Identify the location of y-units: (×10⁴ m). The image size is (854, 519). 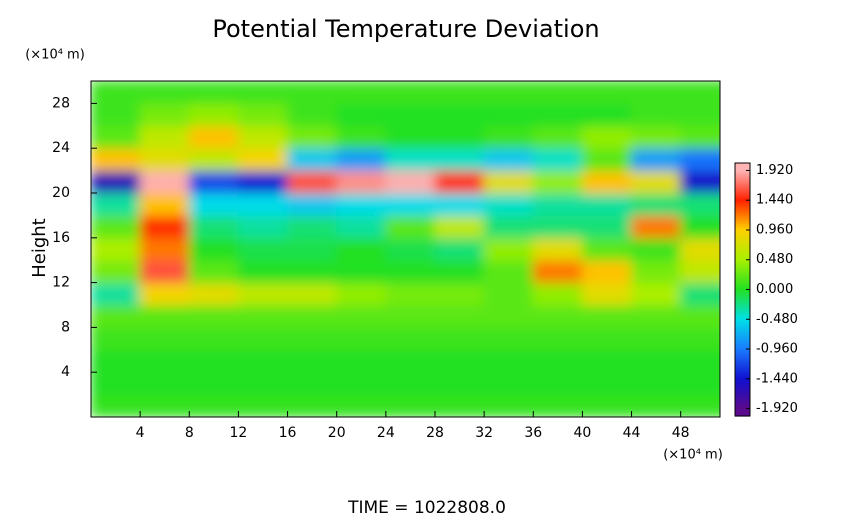
(55, 55).